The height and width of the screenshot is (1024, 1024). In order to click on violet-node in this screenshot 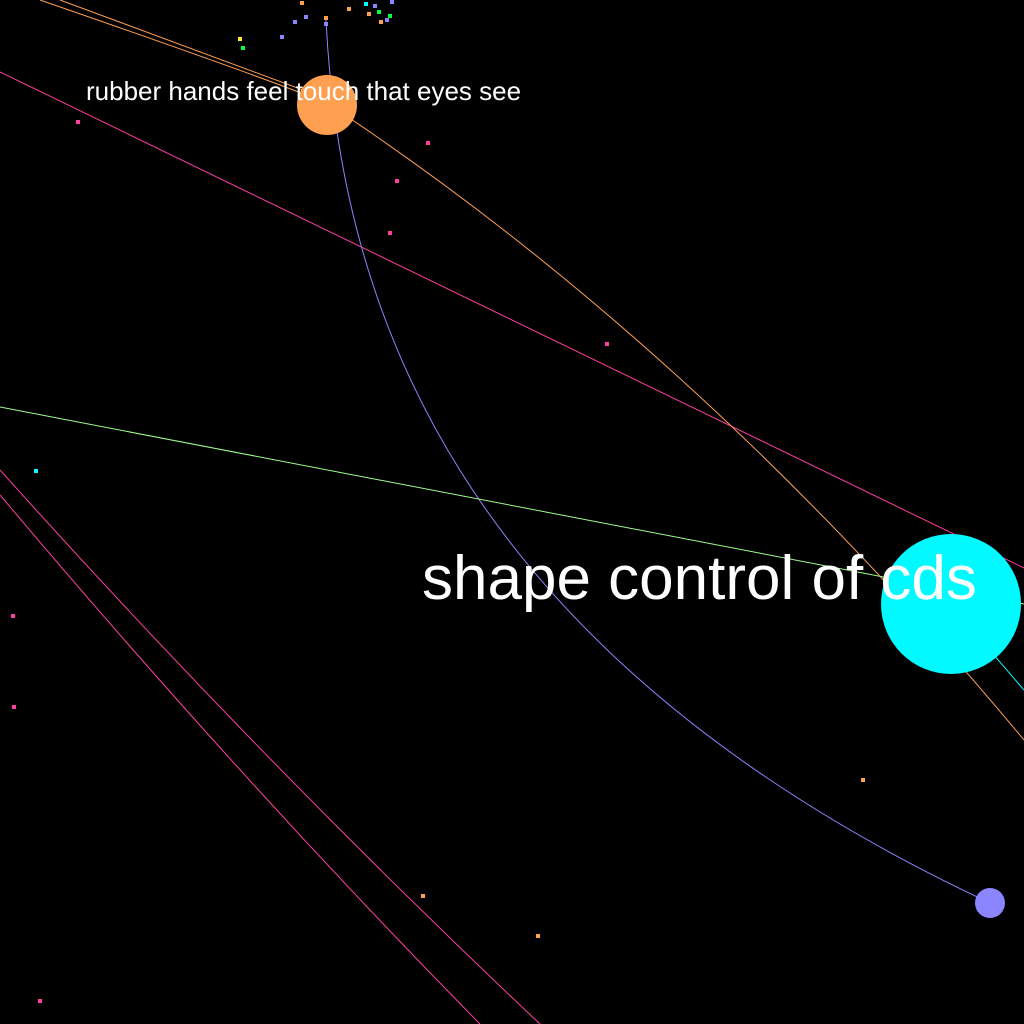, I will do `click(990, 903)`.